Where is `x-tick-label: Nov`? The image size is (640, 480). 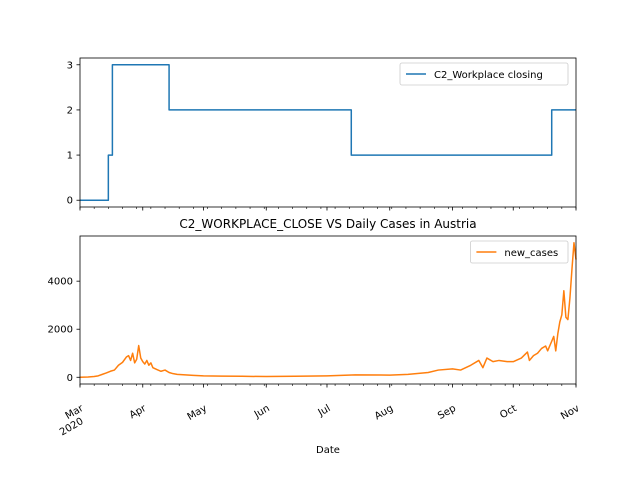 x-tick-label: Nov is located at coordinates (570, 412).